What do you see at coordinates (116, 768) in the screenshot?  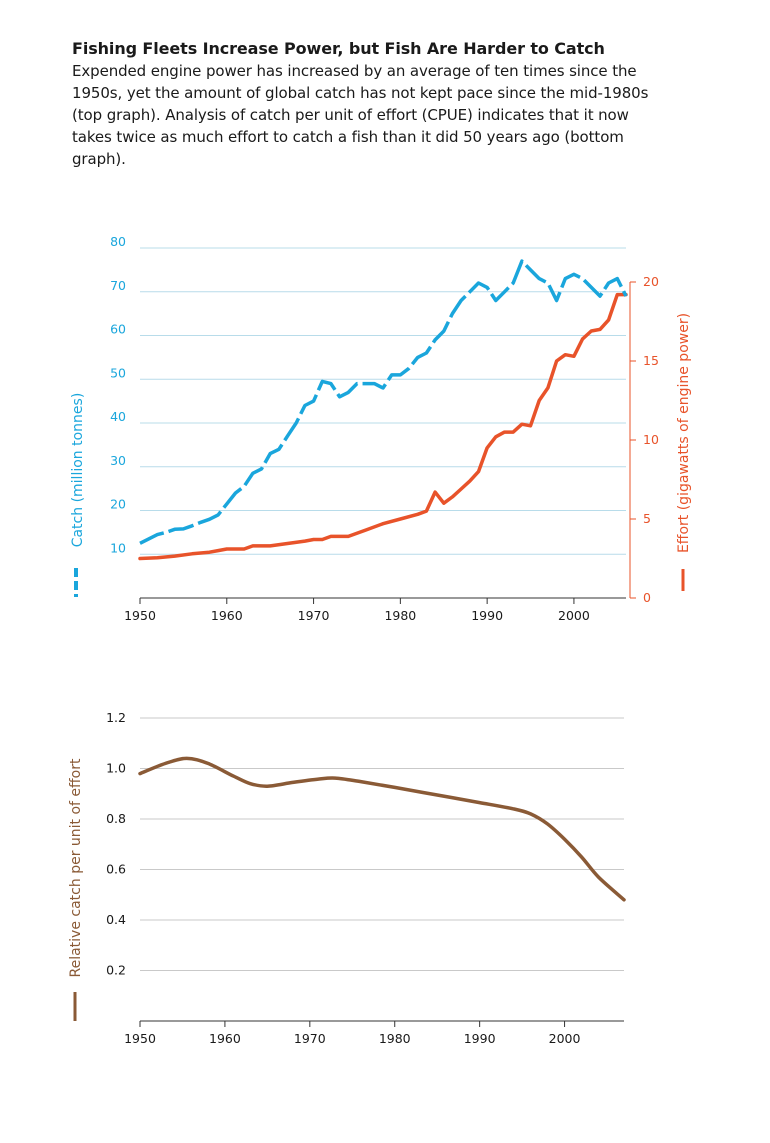 I see `y-tick-label: 1.0` at bounding box center [116, 768].